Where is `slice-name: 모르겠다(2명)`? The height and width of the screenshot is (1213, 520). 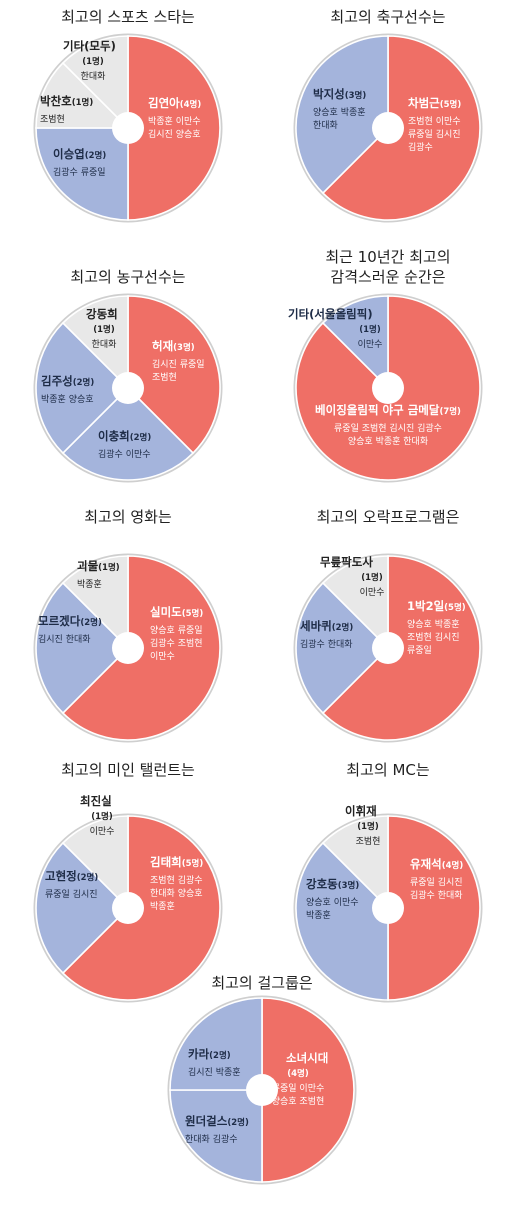 slice-name: 모르겠다(2명) is located at coordinates (70, 621).